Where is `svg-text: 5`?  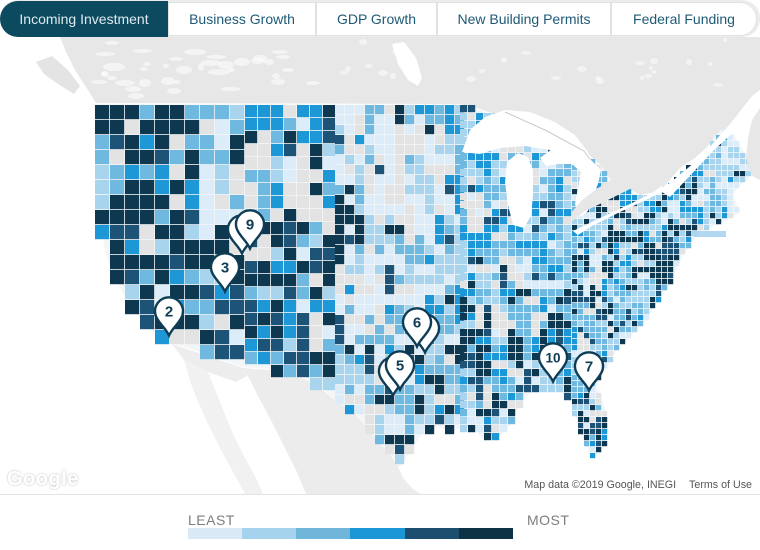
svg-text: 5 is located at coordinates (400, 366).